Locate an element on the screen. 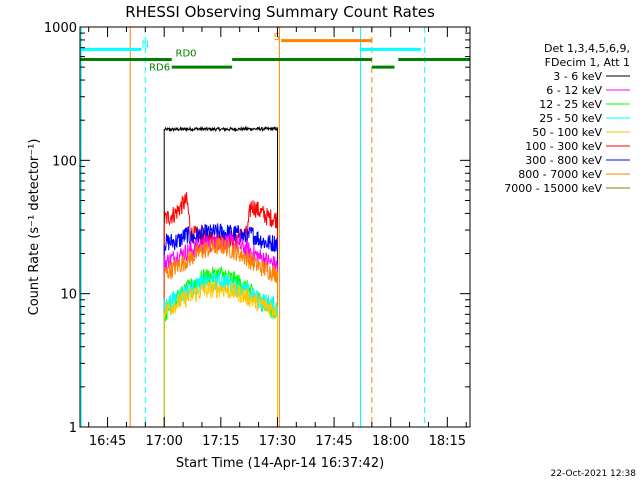 The image size is (640, 480). annotation-label-0: N is located at coordinates (145, 45).